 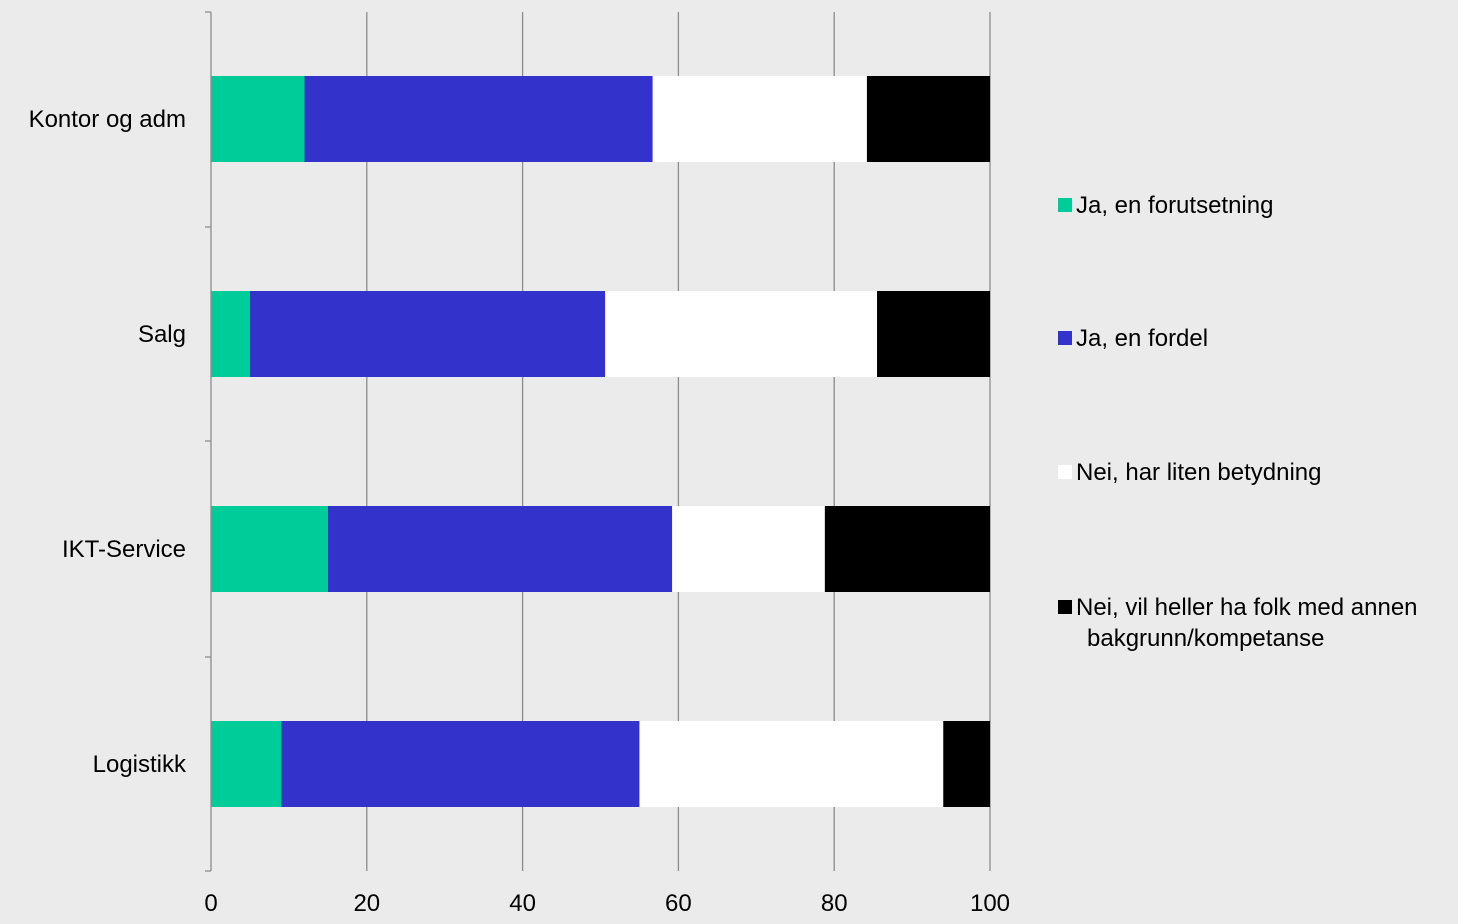 I want to click on category-label-kontor-og-adm: Kontor og adm, so click(x=107, y=119).